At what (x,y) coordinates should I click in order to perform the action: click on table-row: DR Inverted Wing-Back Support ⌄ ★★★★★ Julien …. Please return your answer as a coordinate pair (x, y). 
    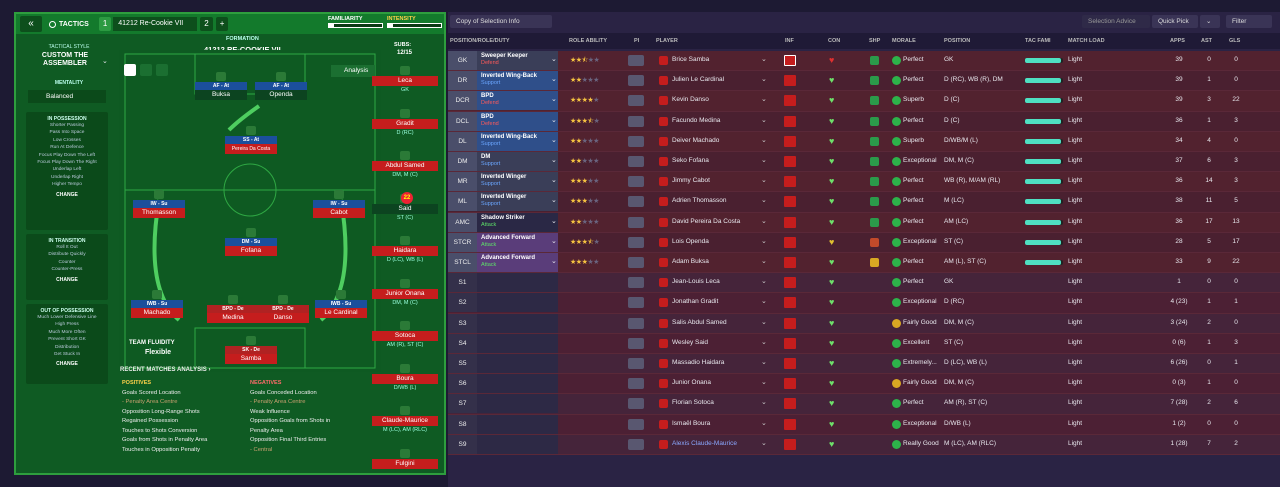
    Looking at the image, I should click on (864, 81).